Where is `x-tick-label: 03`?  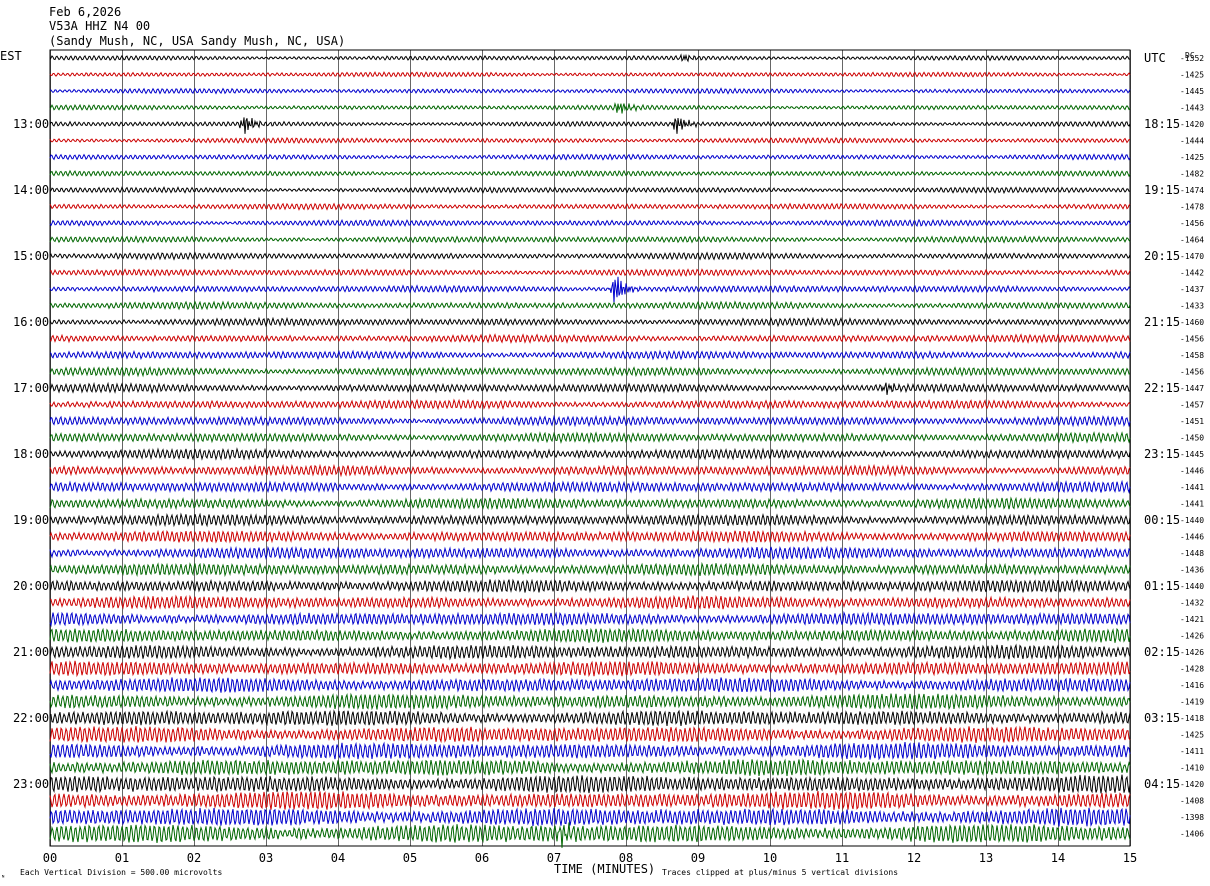 x-tick-label: 03 is located at coordinates (266, 858).